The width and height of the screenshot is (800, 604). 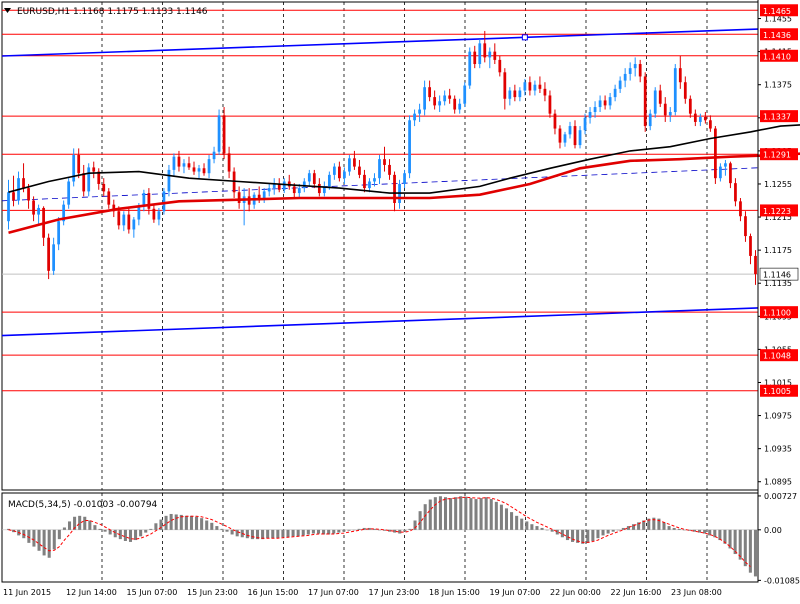 I want to click on trend-anchor-handle, so click(x=524, y=37).